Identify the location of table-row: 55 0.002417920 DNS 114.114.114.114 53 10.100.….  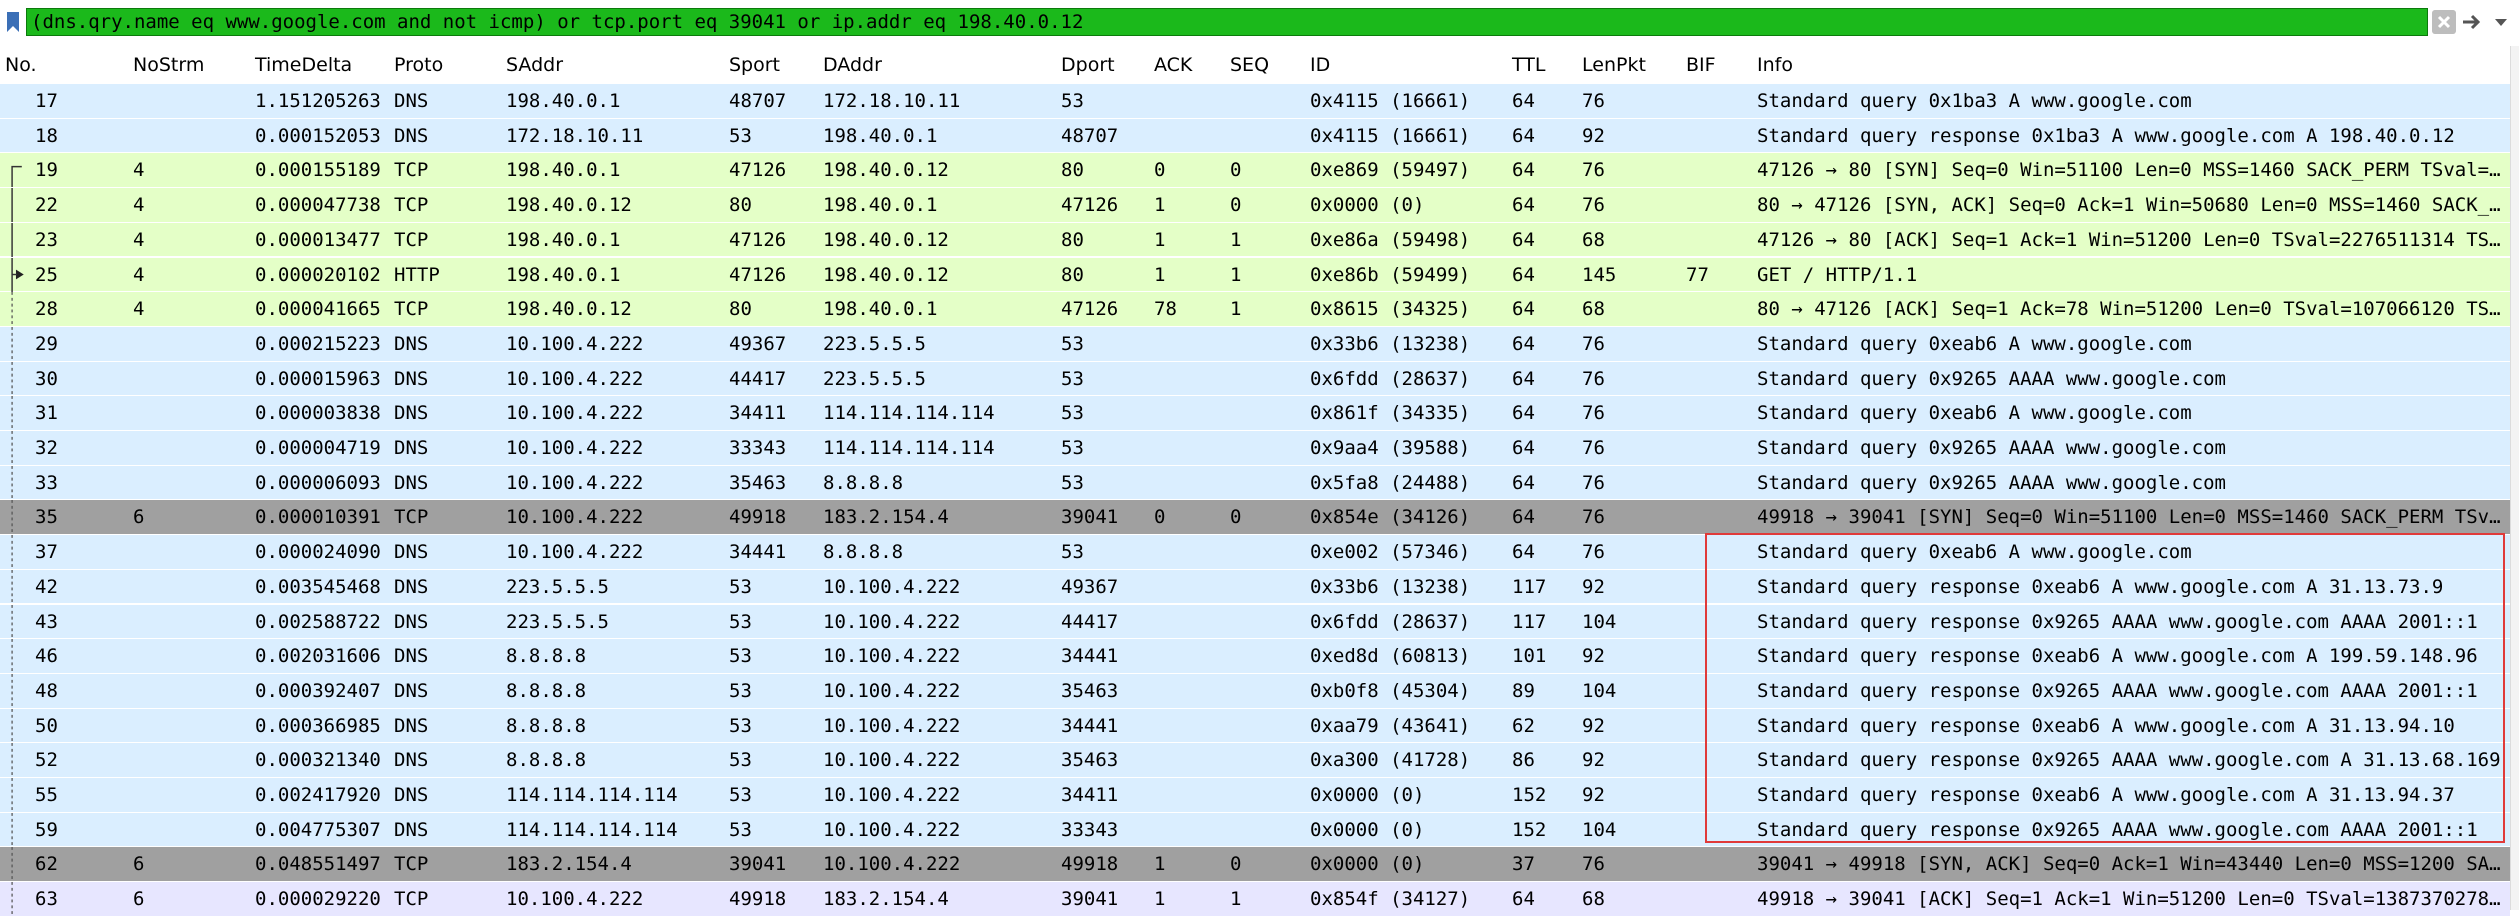
(1255, 795).